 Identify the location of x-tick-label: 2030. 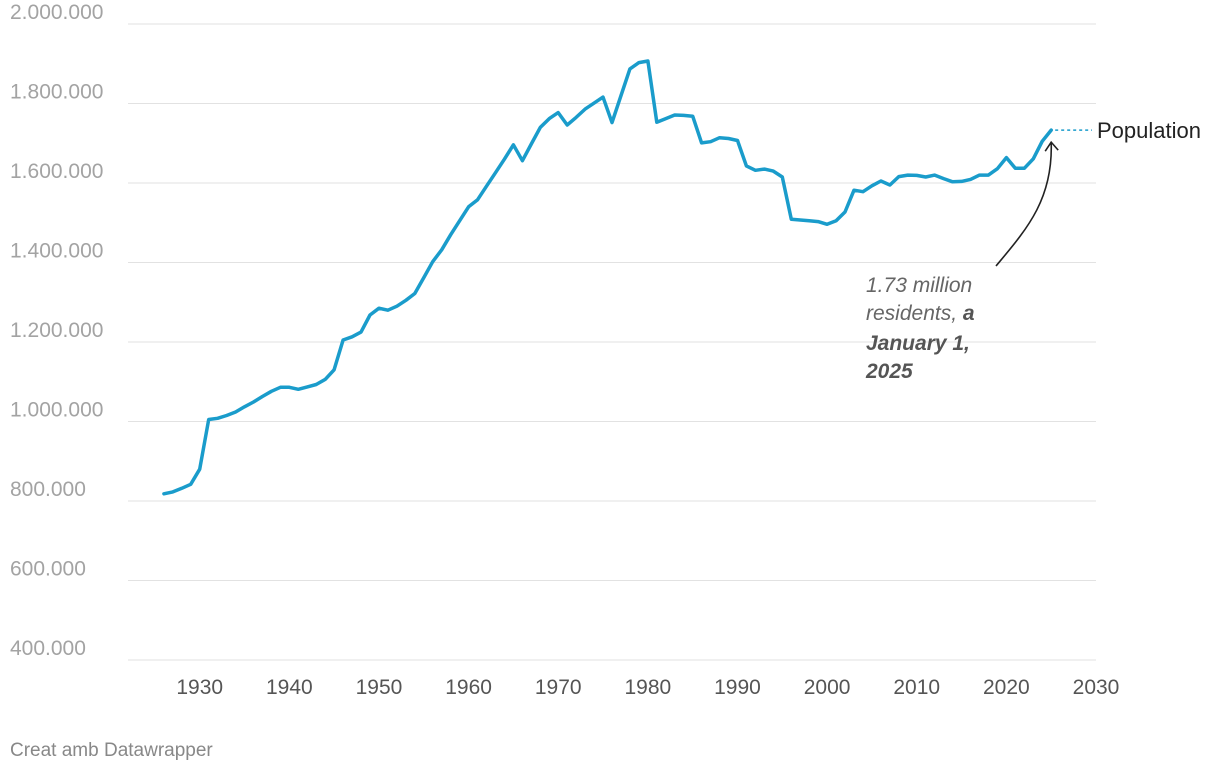
(1096, 687).